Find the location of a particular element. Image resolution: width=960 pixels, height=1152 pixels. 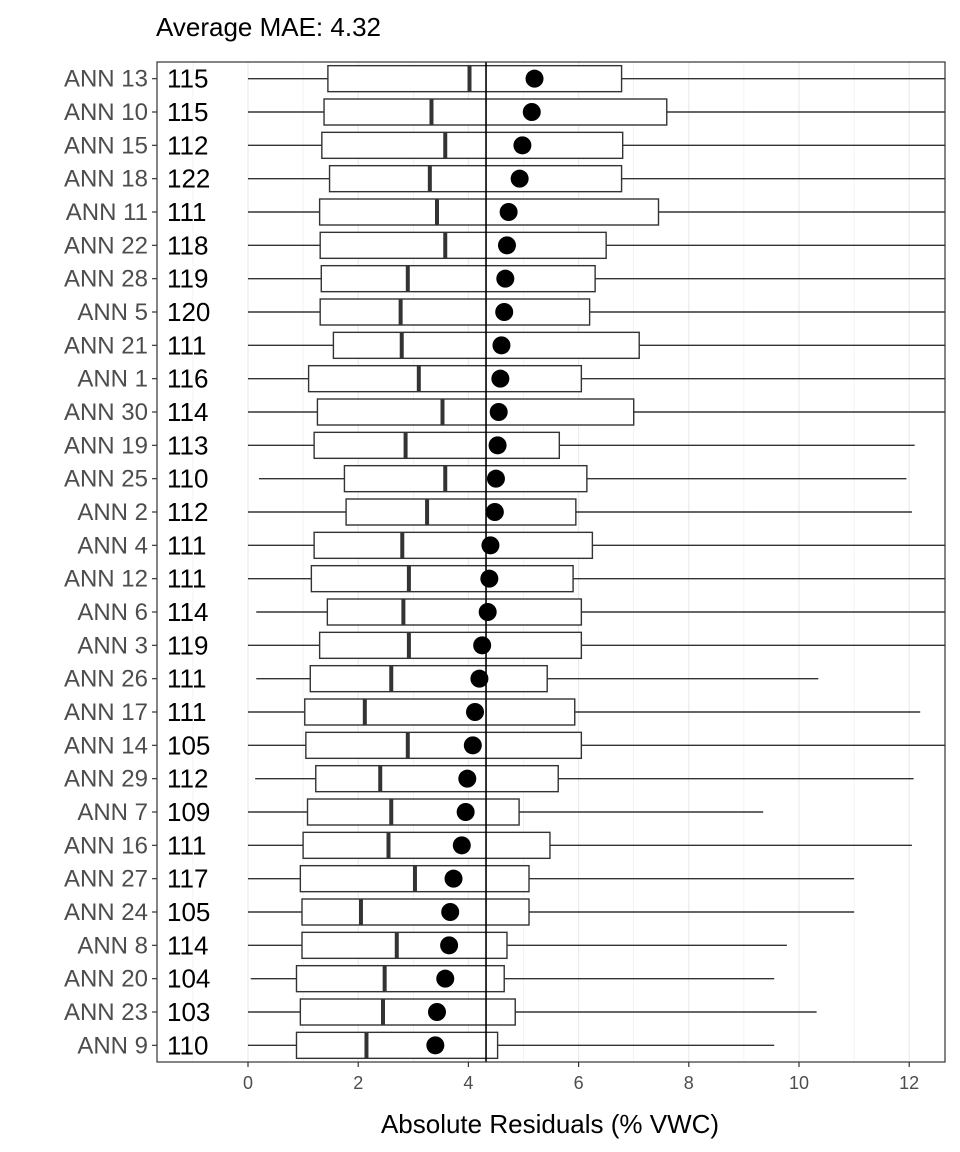

y-tick-label: ANN 9 is located at coordinates (112, 1045).